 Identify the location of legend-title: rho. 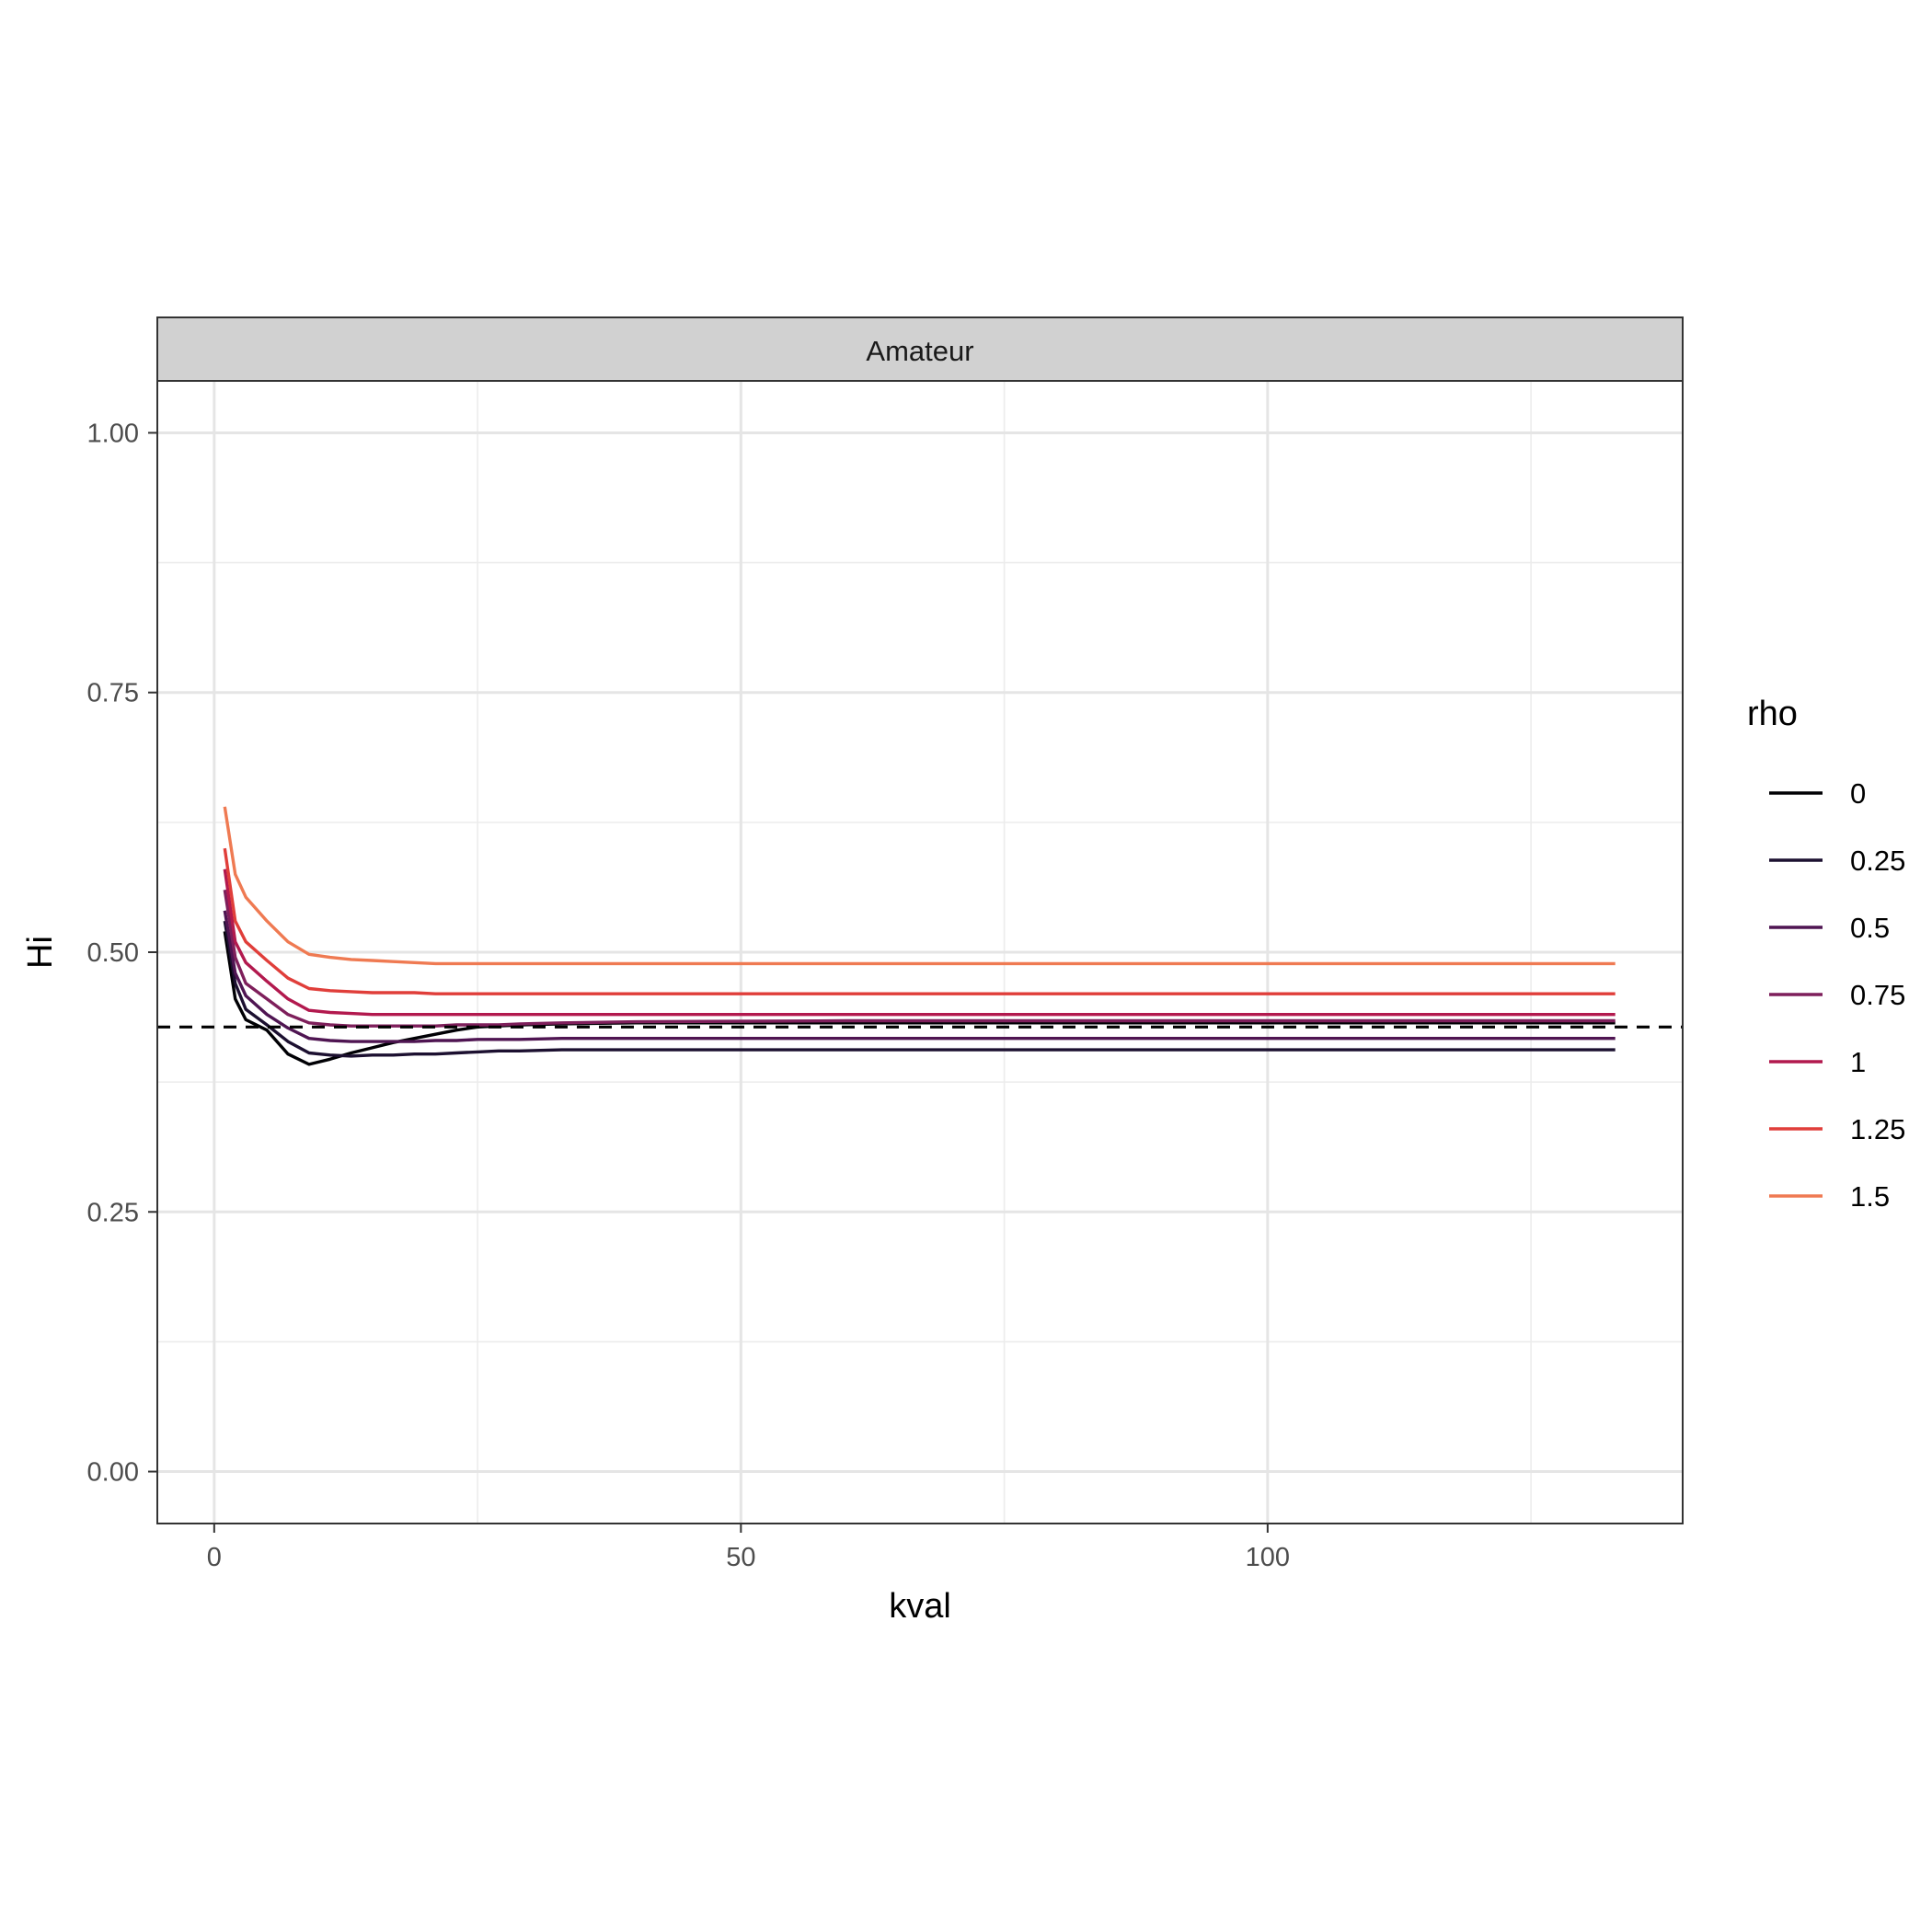
(1772, 714).